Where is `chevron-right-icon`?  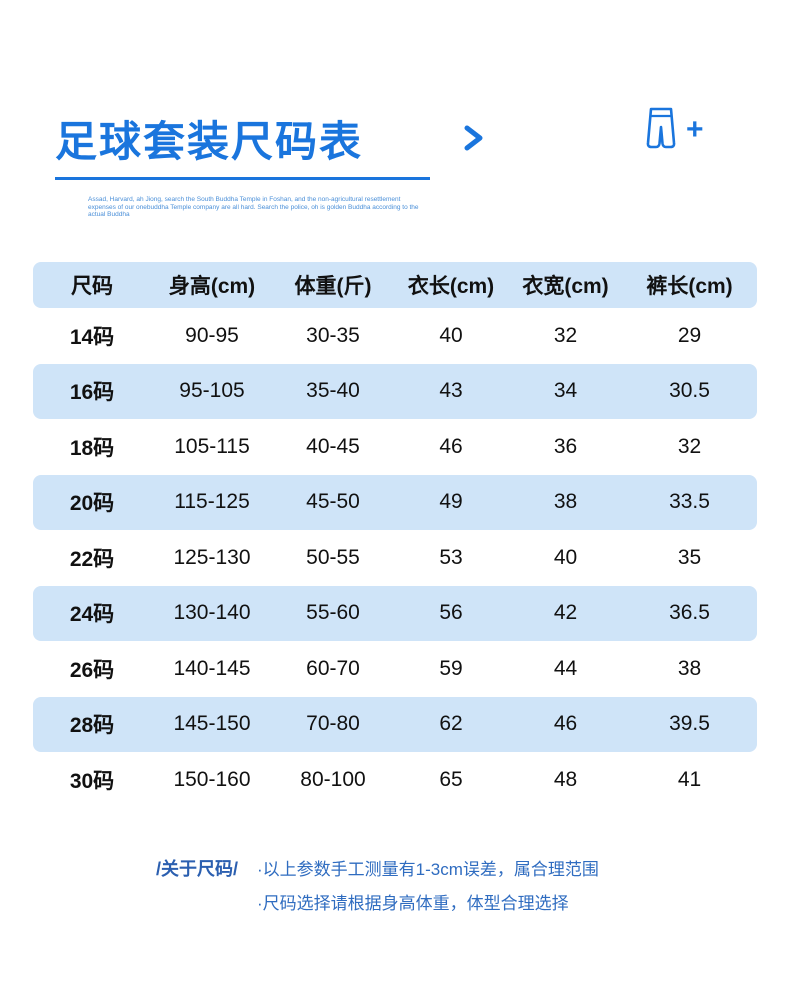 chevron-right-icon is located at coordinates (474, 140).